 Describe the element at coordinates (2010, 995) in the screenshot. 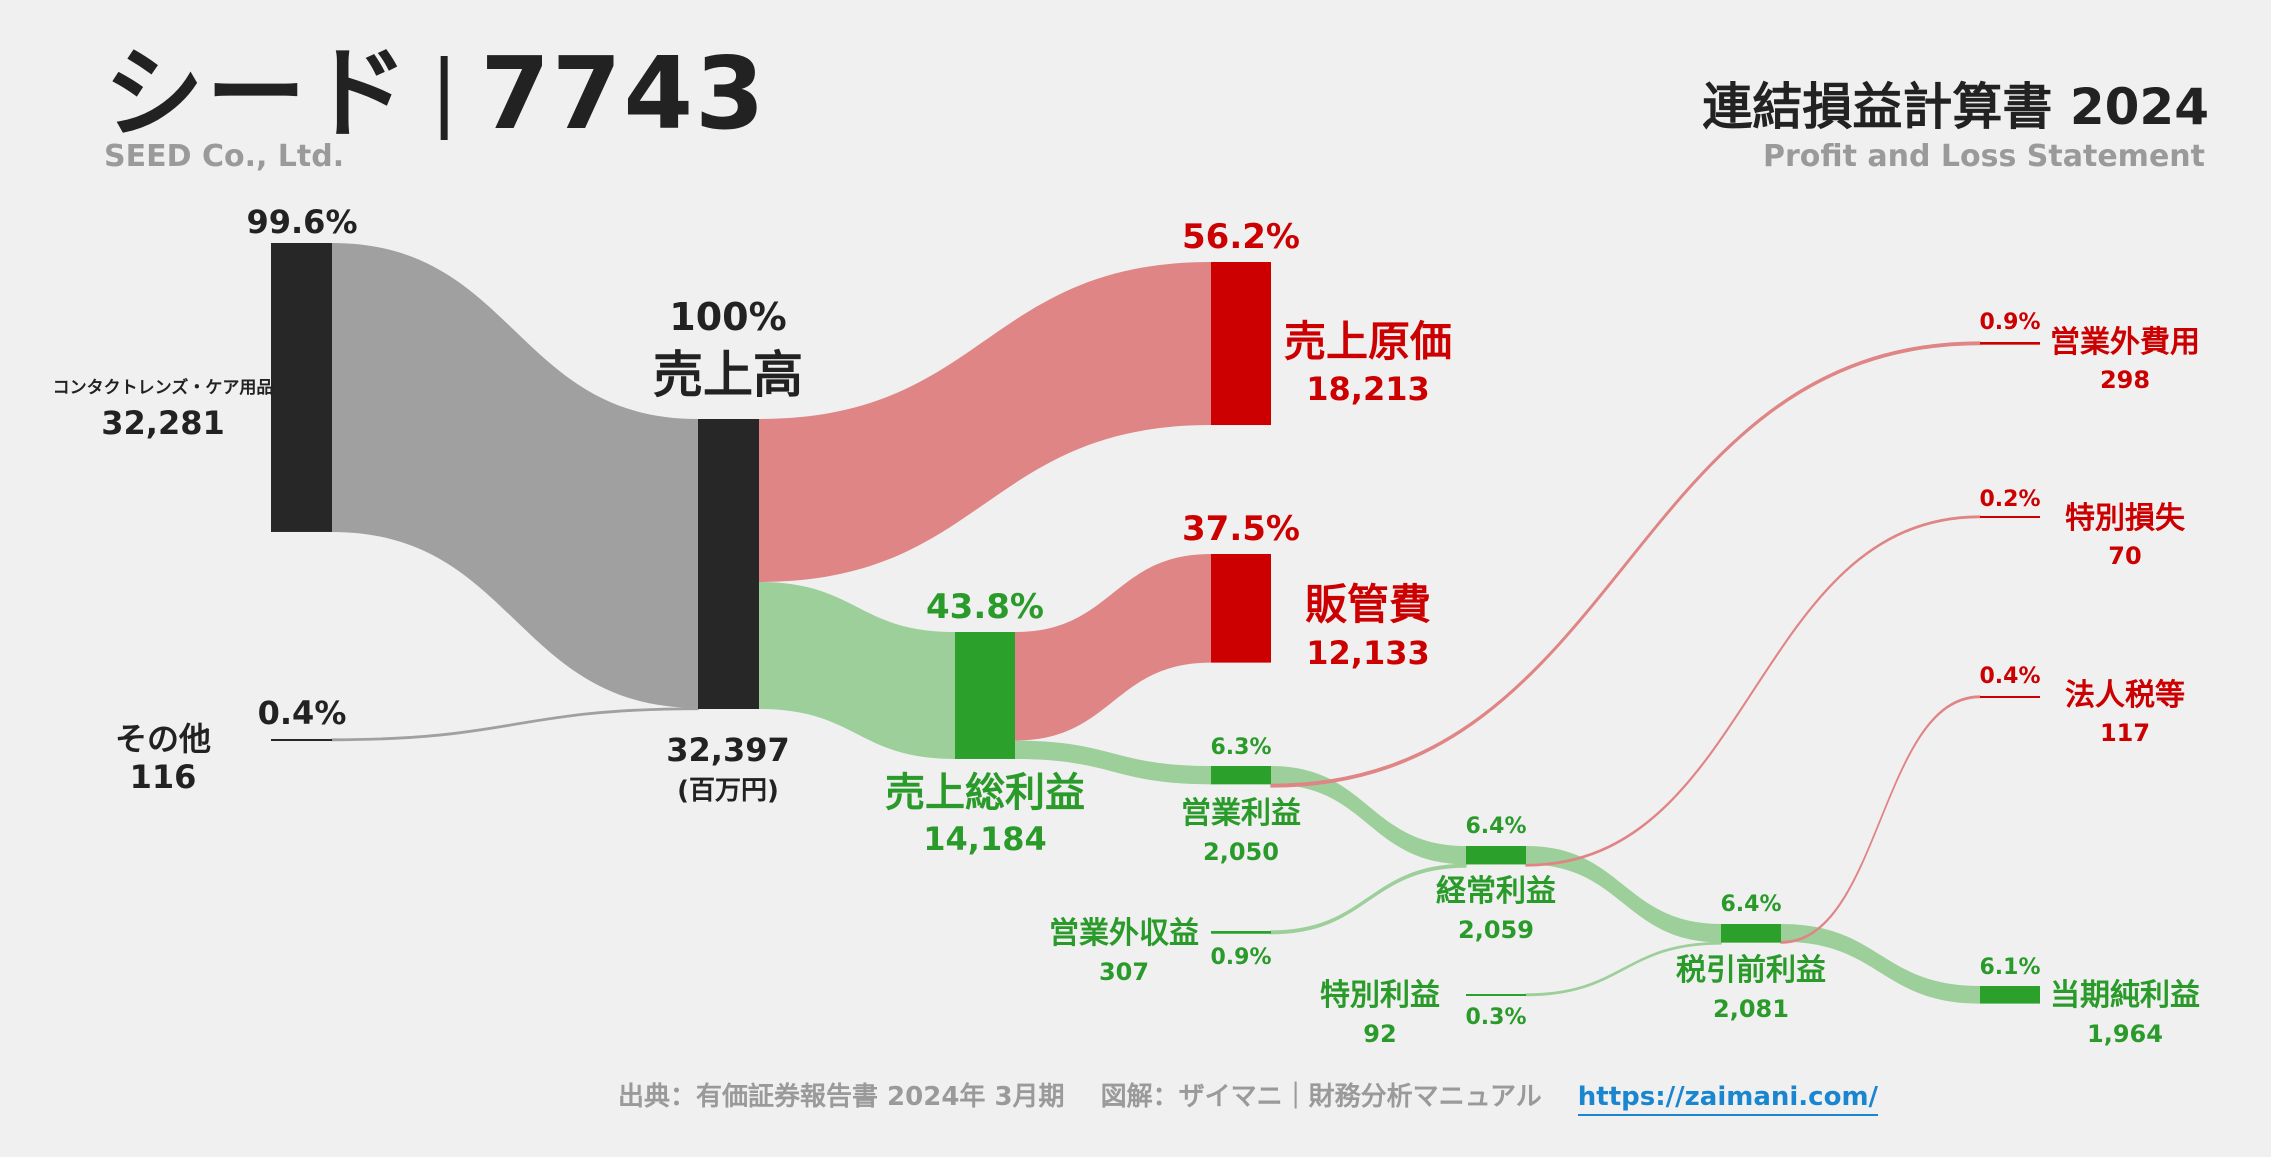

I see `node-bar-net` at that location.